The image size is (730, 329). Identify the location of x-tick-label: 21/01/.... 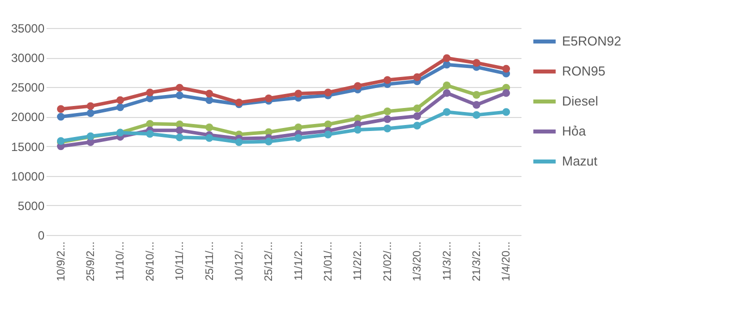
(328, 262).